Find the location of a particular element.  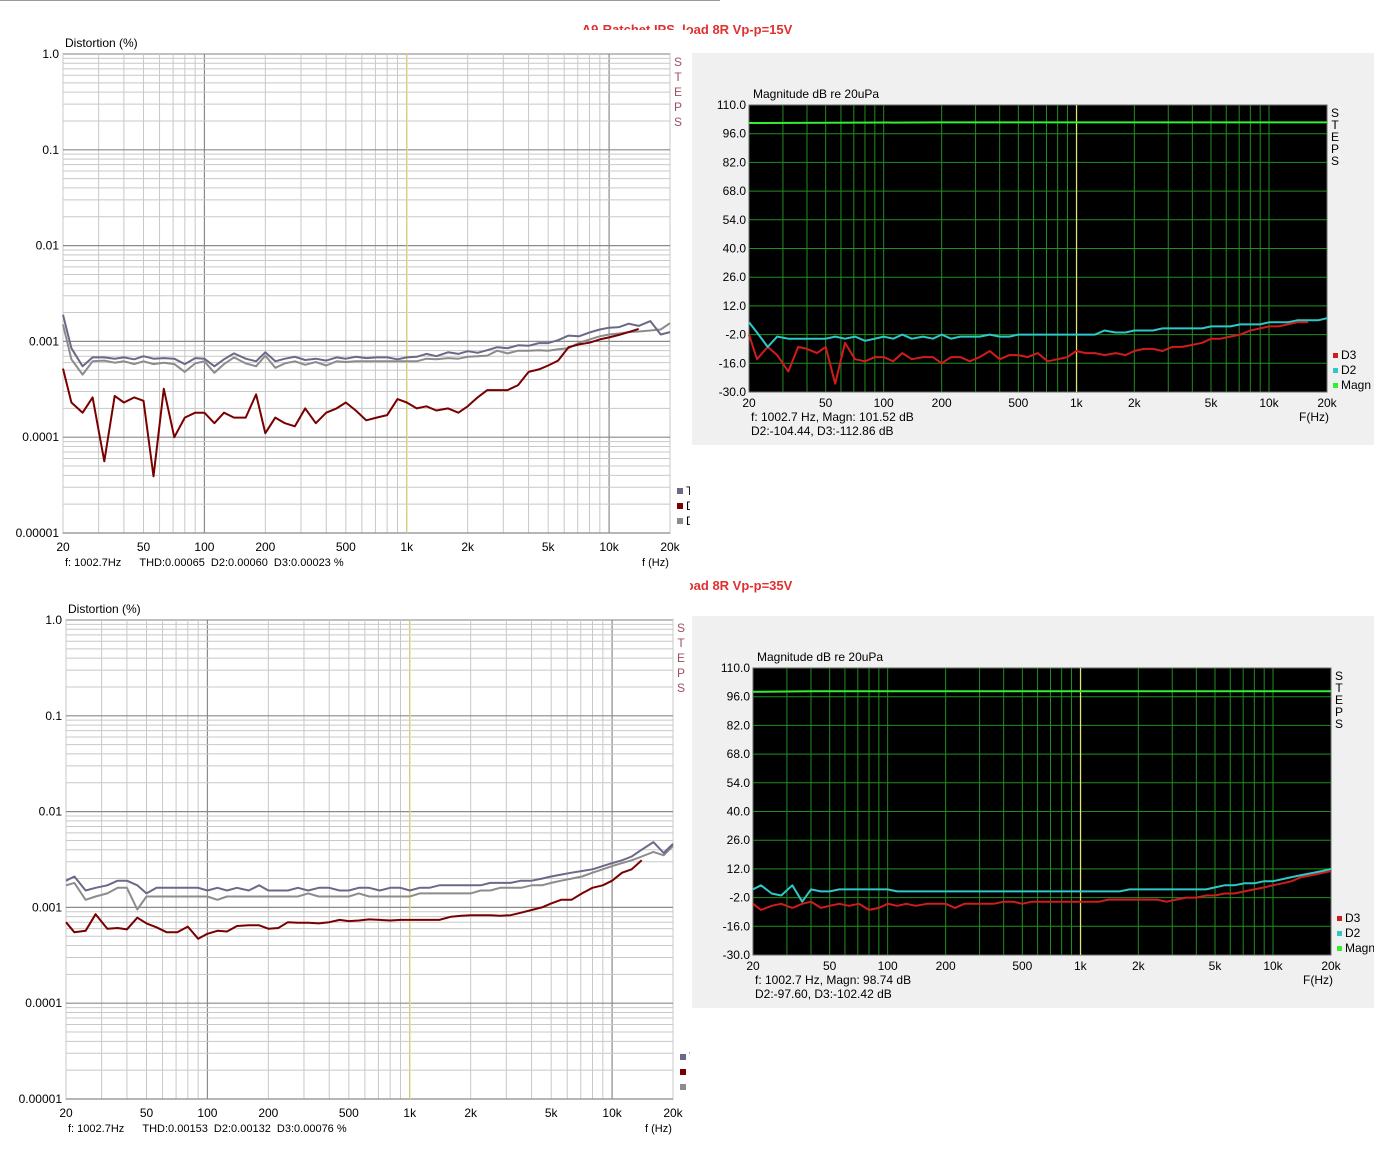

series-line-magn is located at coordinates (1041, 691).